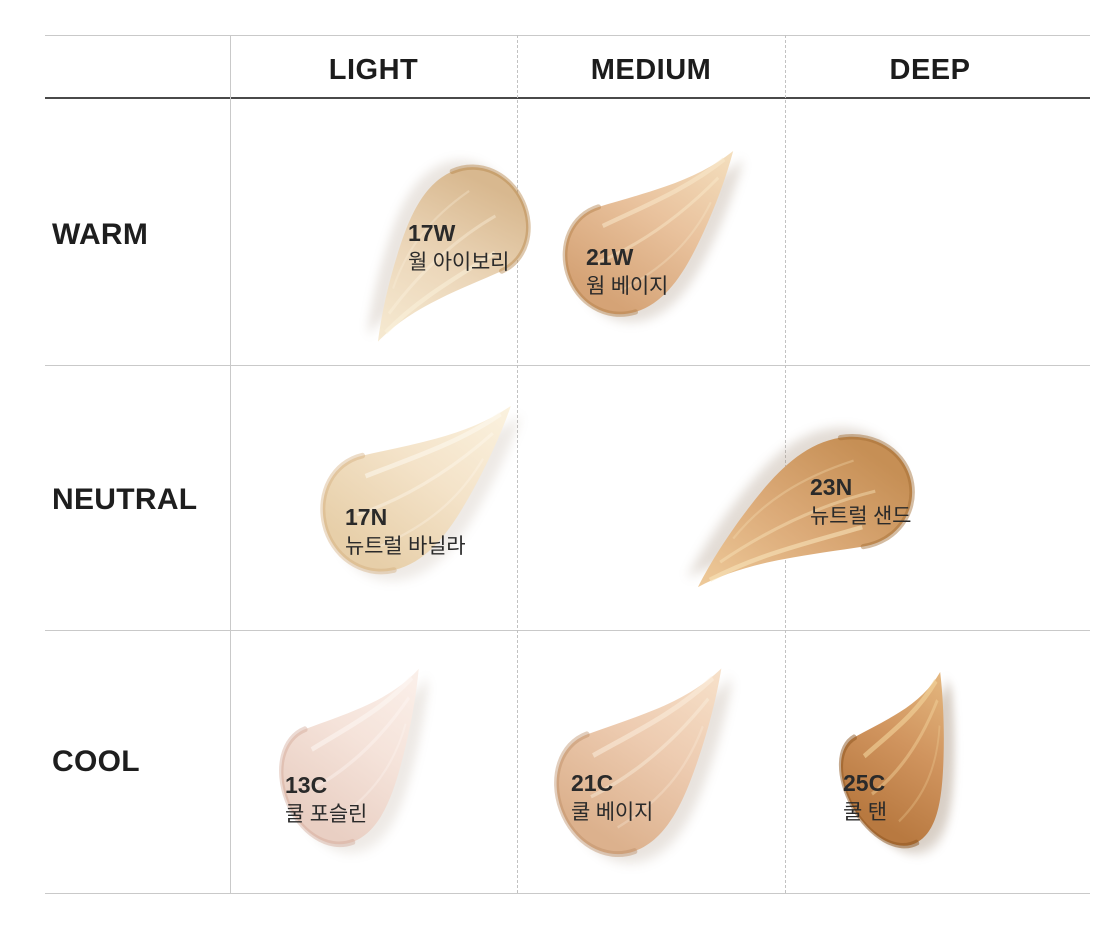  I want to click on shade-code: 25C, so click(864, 783).